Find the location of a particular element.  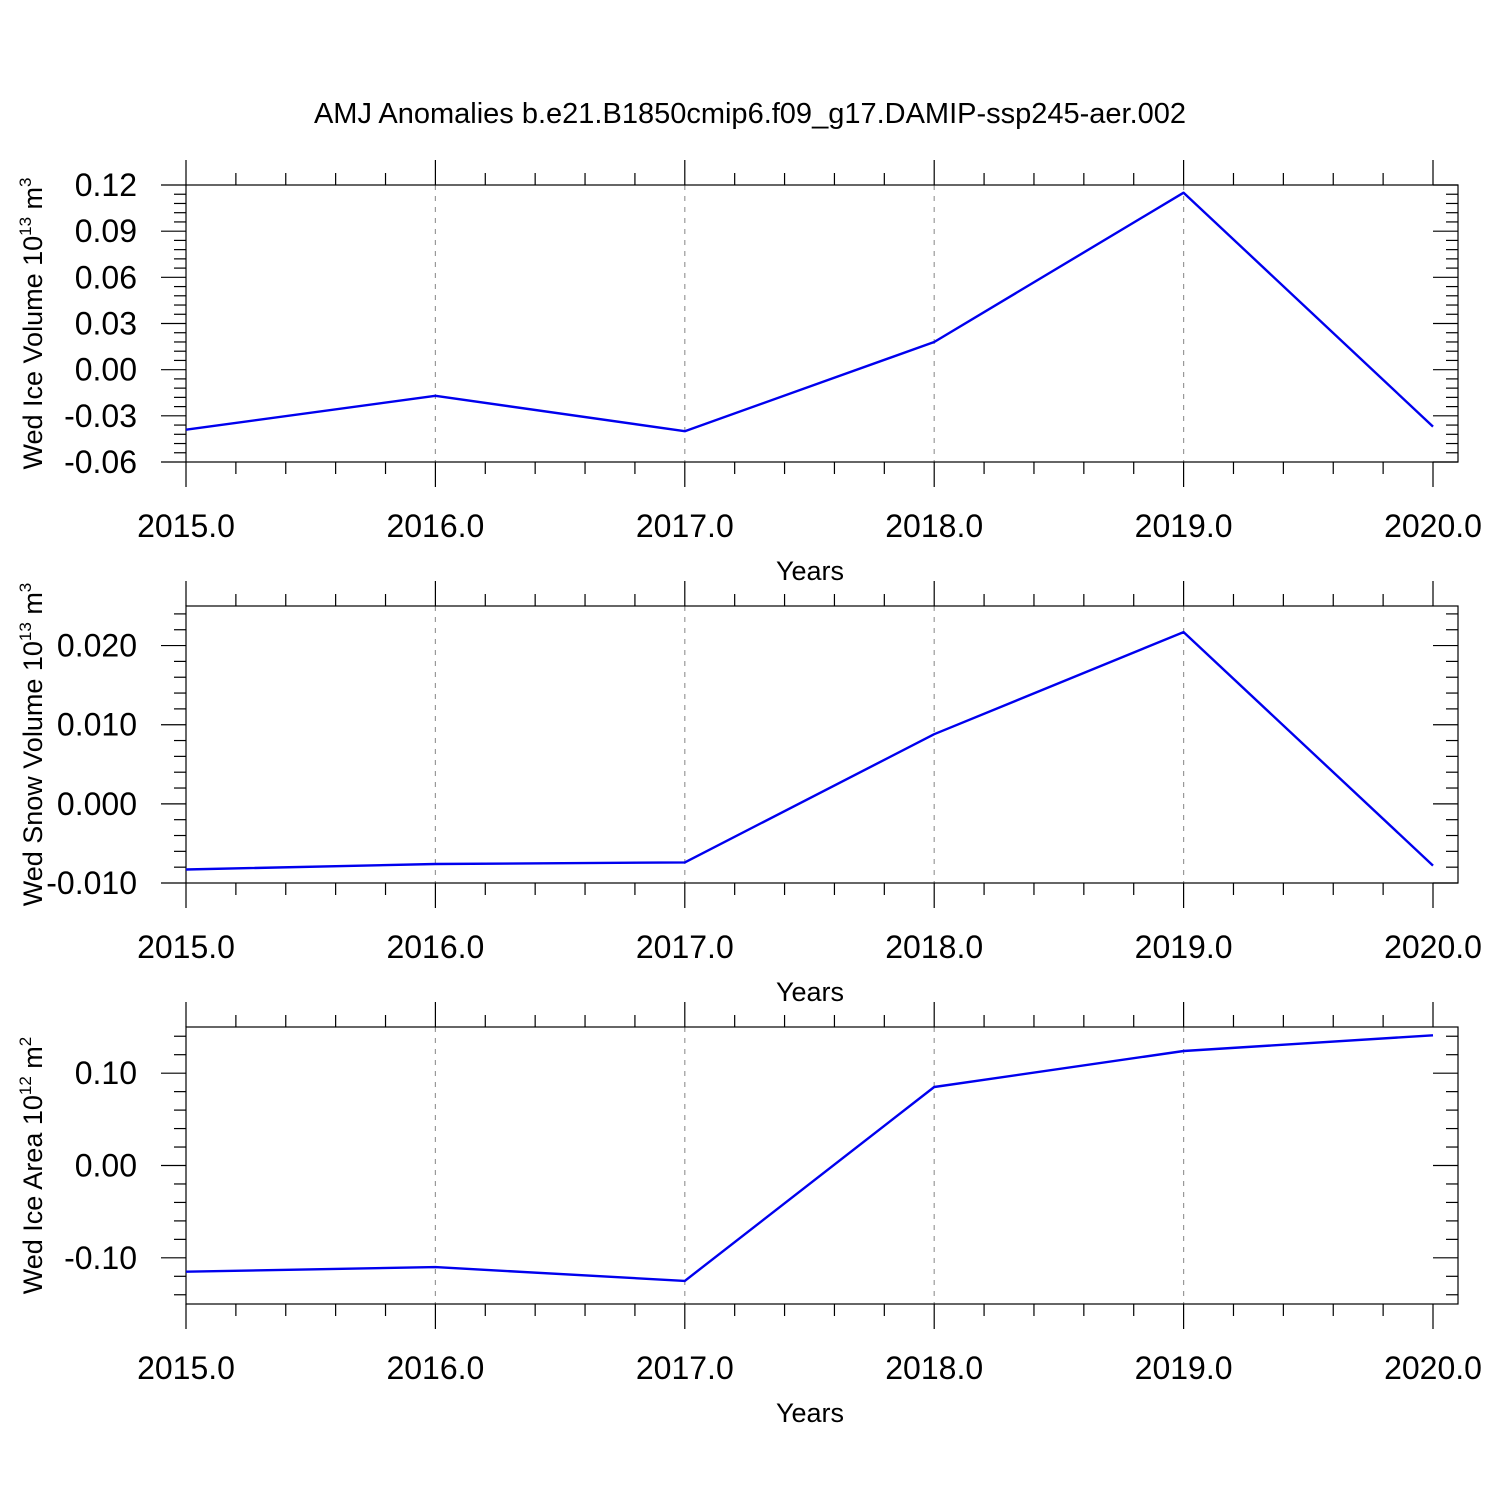

y-axis-label: Wed Ice Area 1012 m2 is located at coordinates (32, 1166).